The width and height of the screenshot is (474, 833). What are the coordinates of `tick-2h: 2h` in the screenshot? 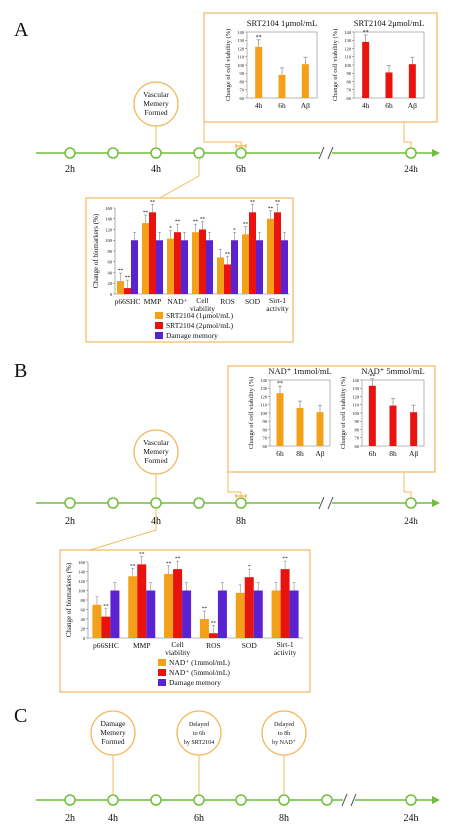 It's located at (70, 521).